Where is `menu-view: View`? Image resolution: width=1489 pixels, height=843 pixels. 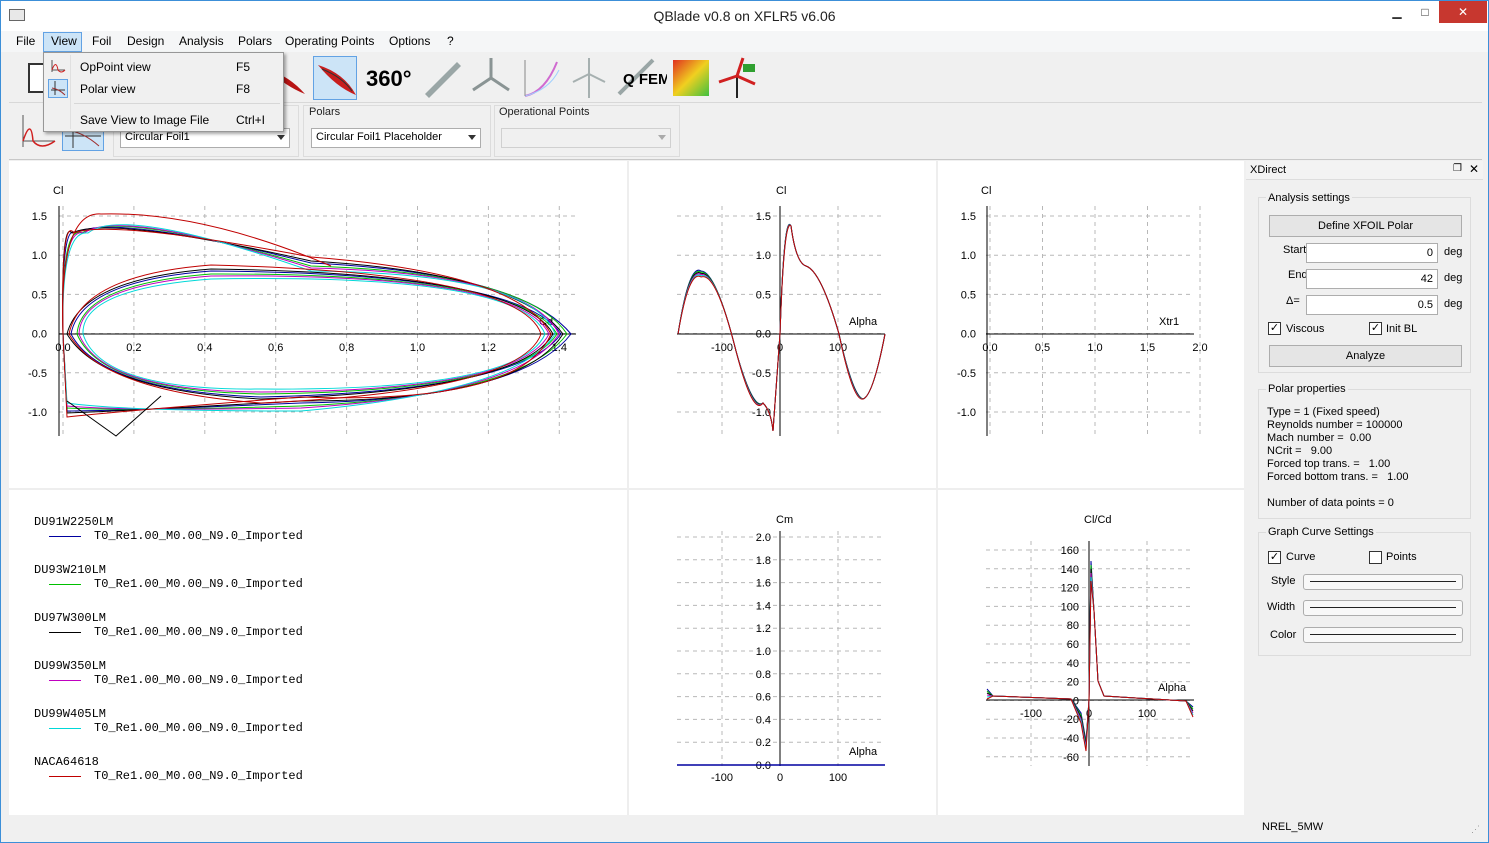
menu-view: View is located at coordinates (64, 41).